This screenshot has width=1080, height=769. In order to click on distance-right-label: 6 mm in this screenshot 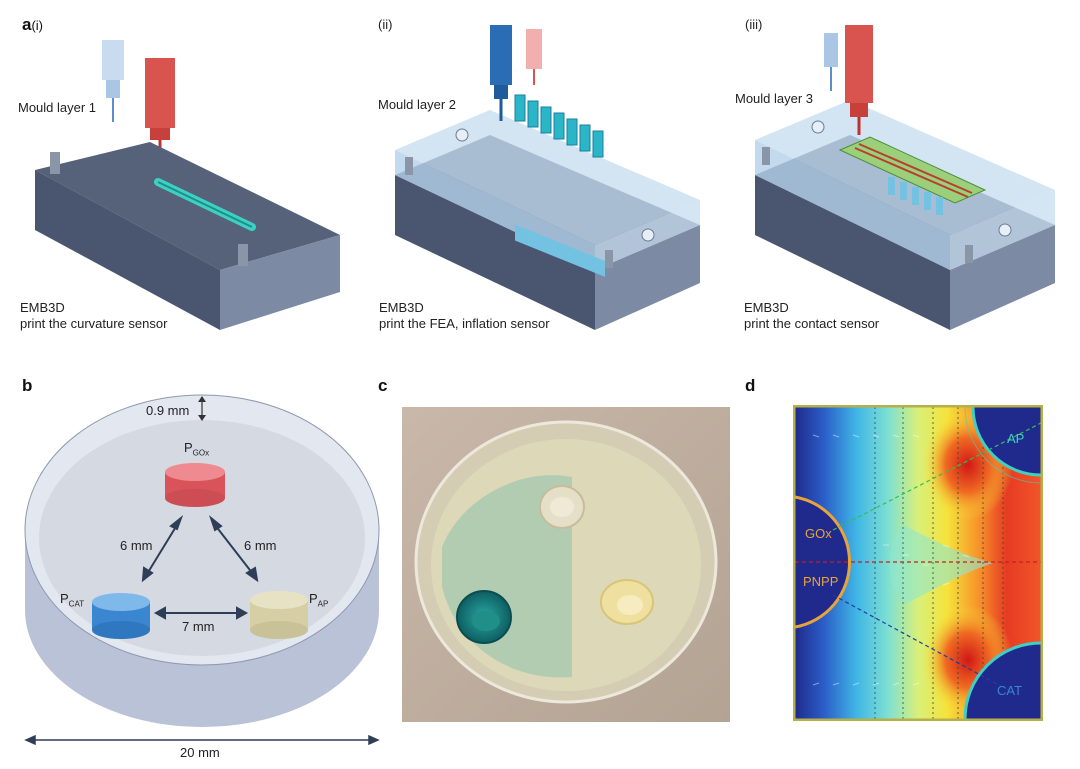, I will do `click(260, 545)`.